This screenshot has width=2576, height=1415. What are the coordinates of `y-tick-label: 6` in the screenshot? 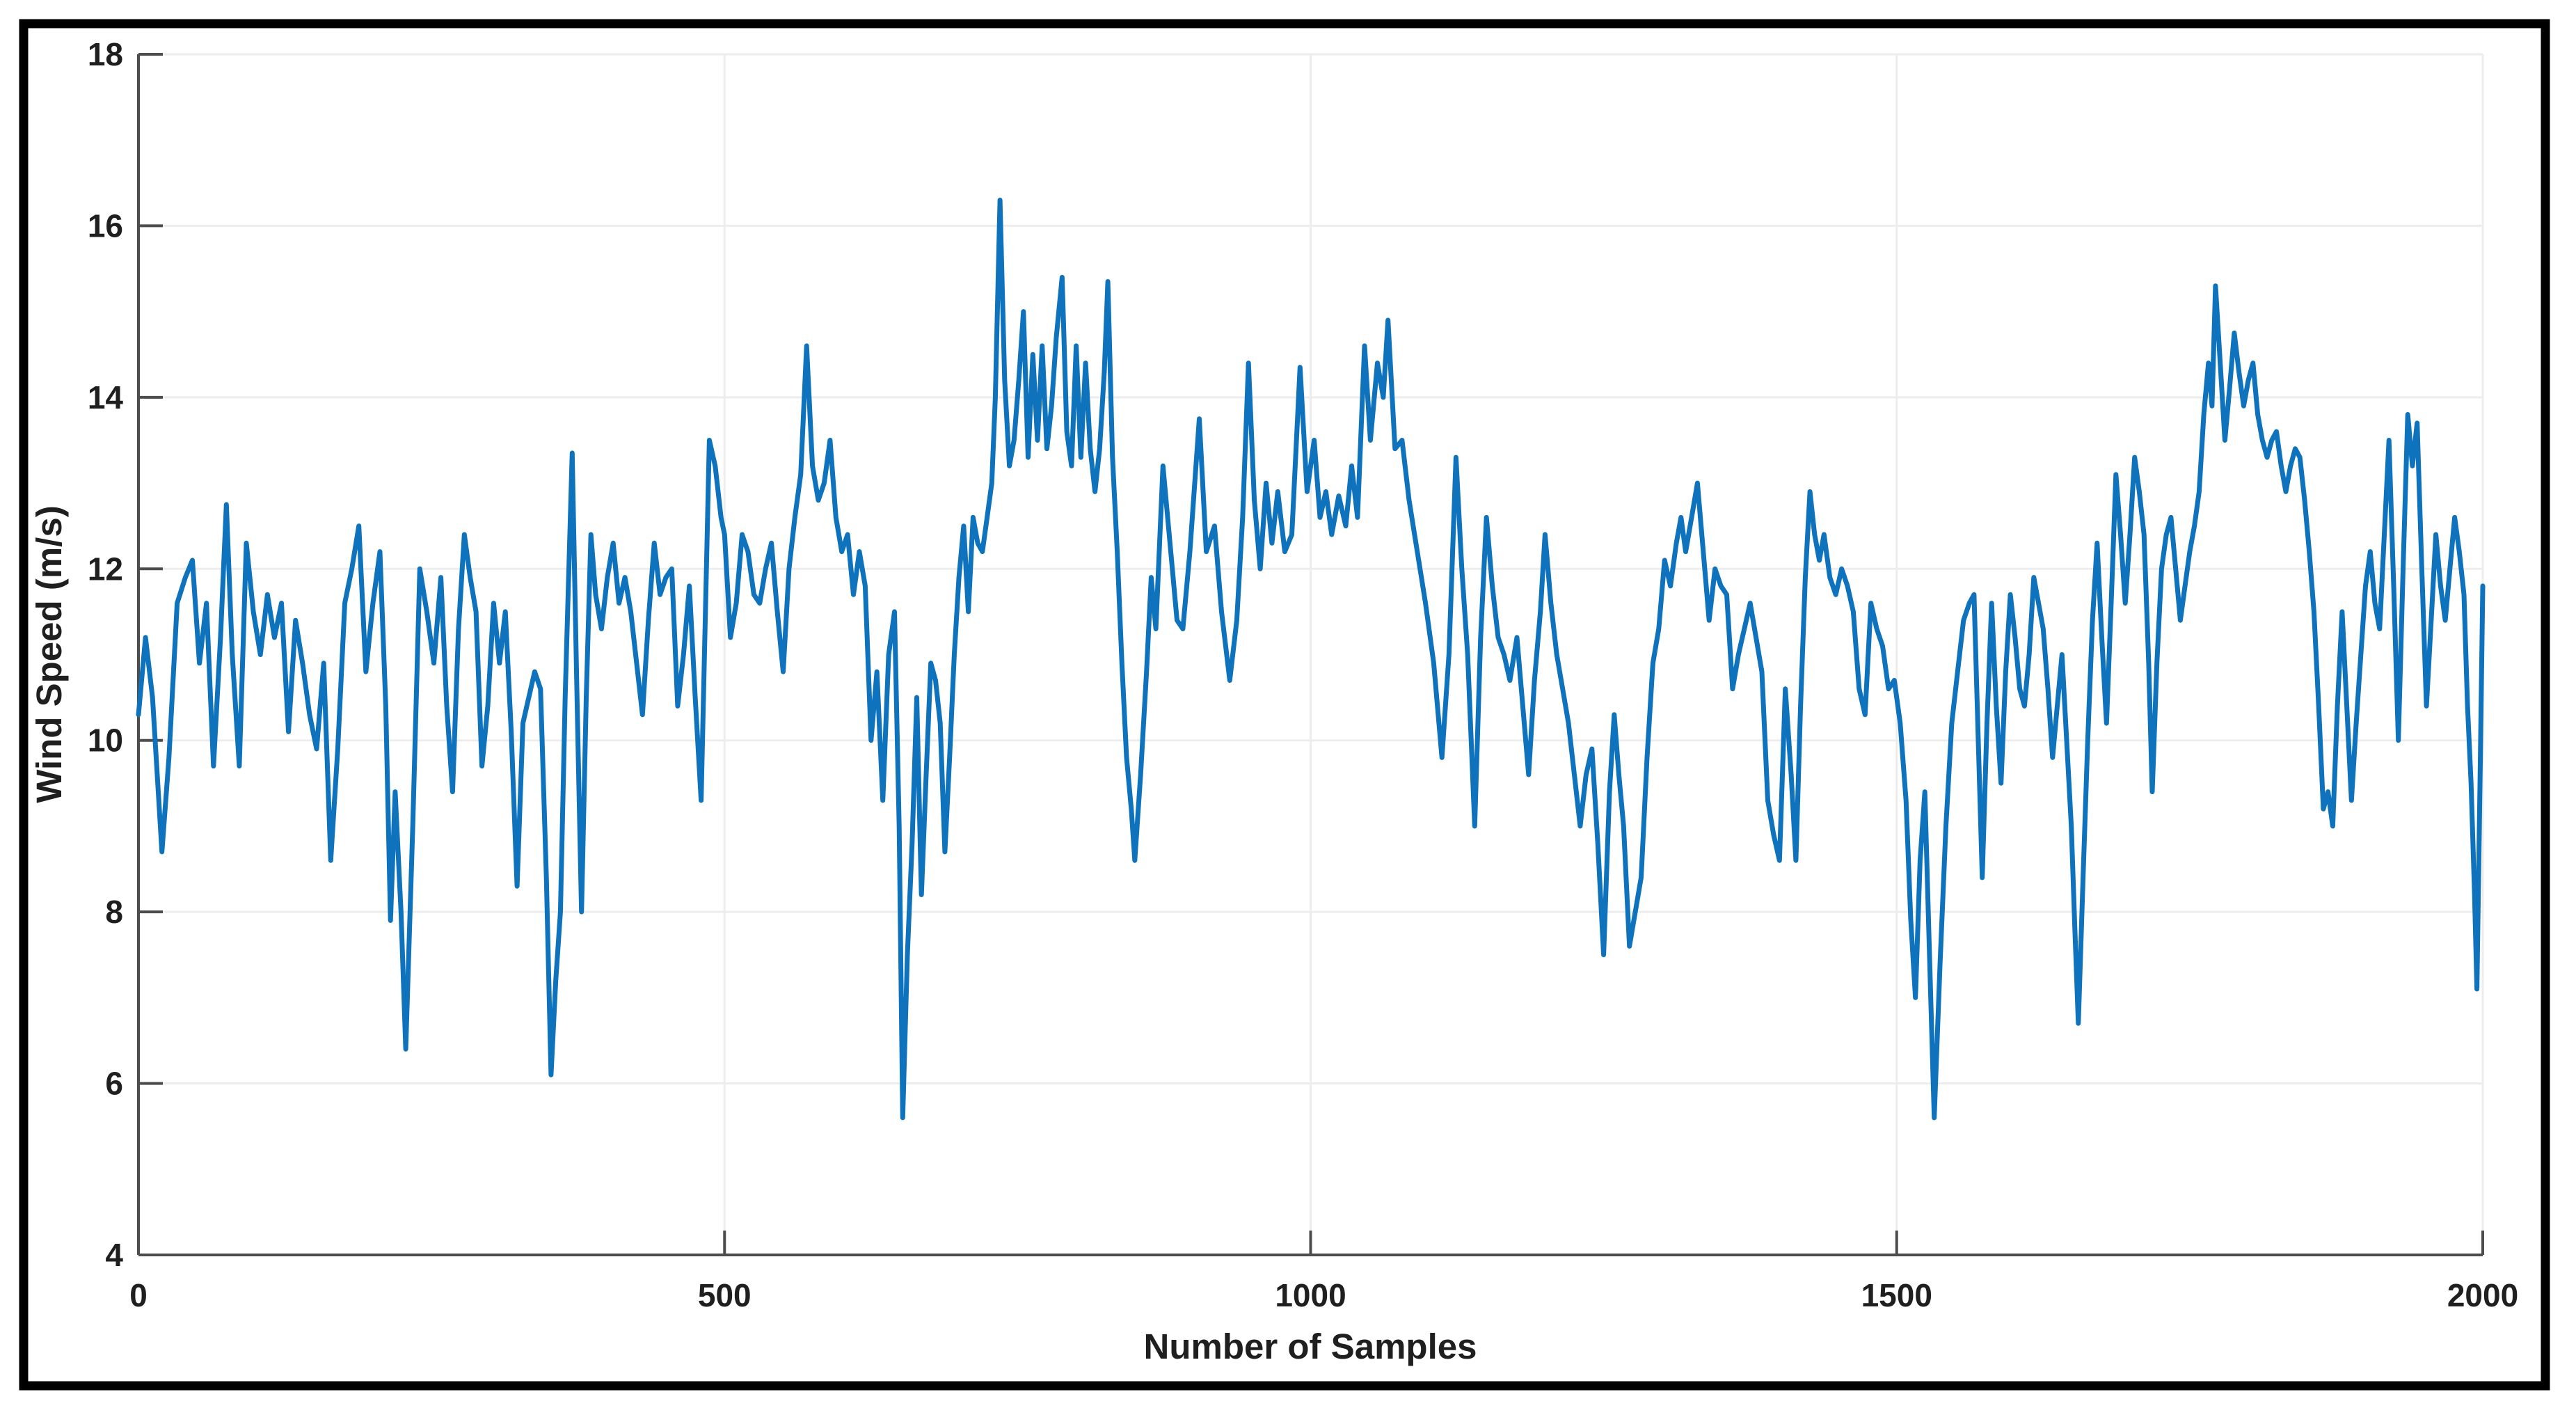 It's located at (114, 1084).